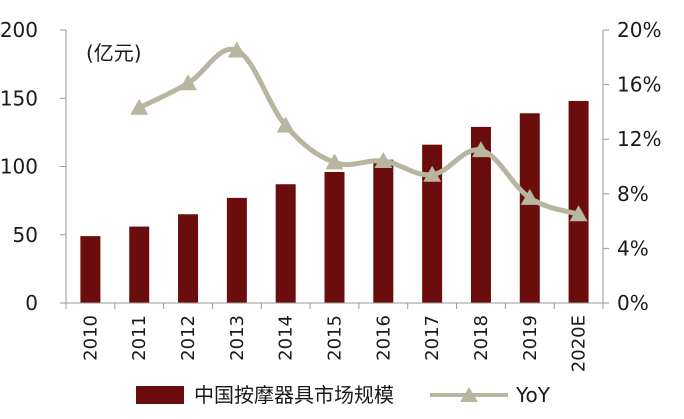  Describe the element at coordinates (633, 303) in the screenshot. I see `right-tick-label: 0%` at that location.